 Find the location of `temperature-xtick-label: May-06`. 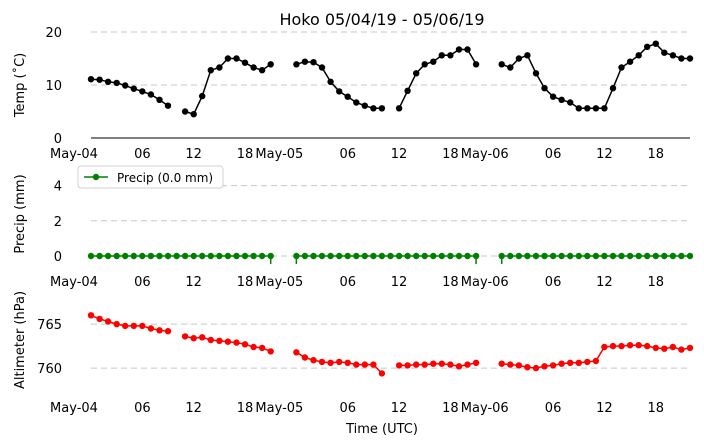

temperature-xtick-label: May-06 is located at coordinates (485, 154).